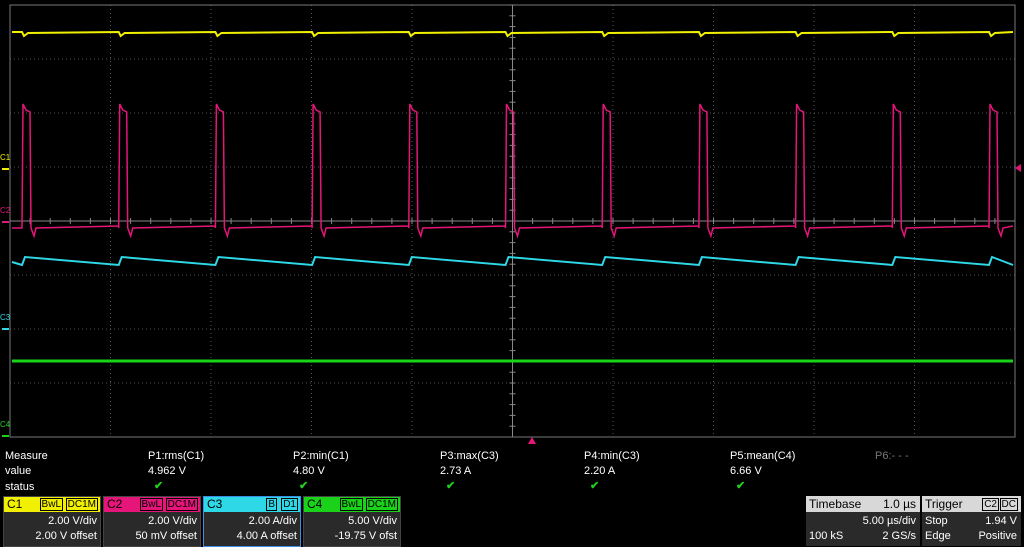 This screenshot has width=1024, height=547. I want to click on channel-offset: 2.00 V offset, so click(66, 536).